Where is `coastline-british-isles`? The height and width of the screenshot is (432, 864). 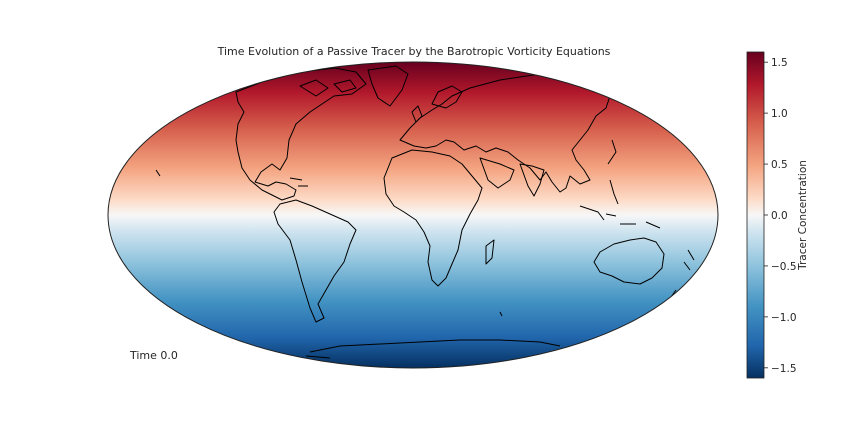
coastline-british-isles is located at coordinates (417, 114).